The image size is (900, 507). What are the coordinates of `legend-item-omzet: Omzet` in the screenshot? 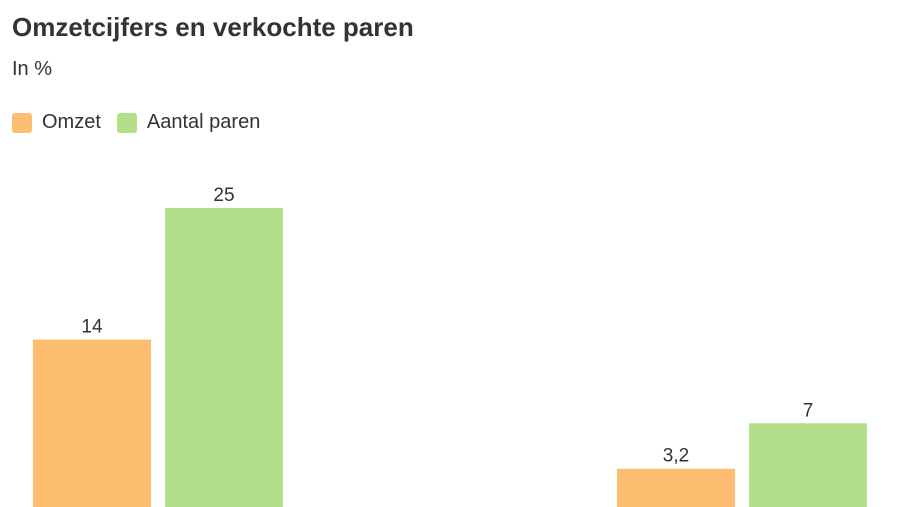 It's located at (56, 122).